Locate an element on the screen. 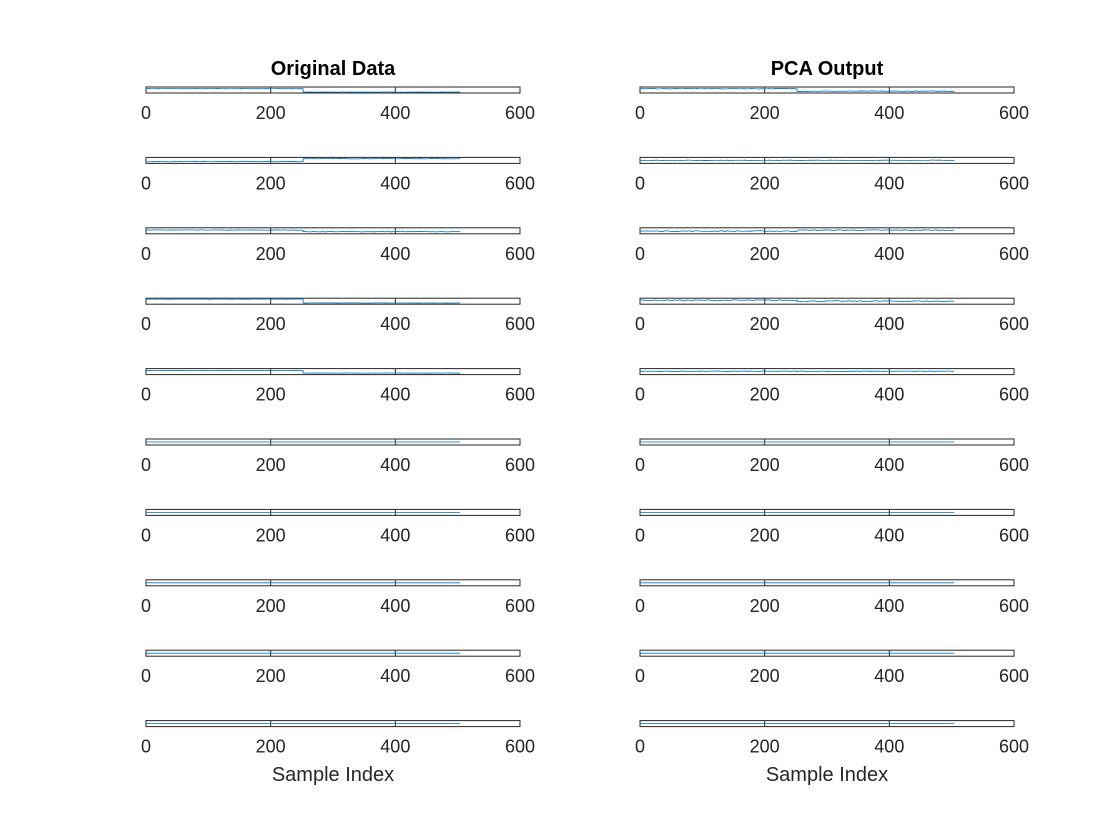 The width and height of the screenshot is (1120, 840). right-x-axis-label: Sample Index is located at coordinates (827, 775).